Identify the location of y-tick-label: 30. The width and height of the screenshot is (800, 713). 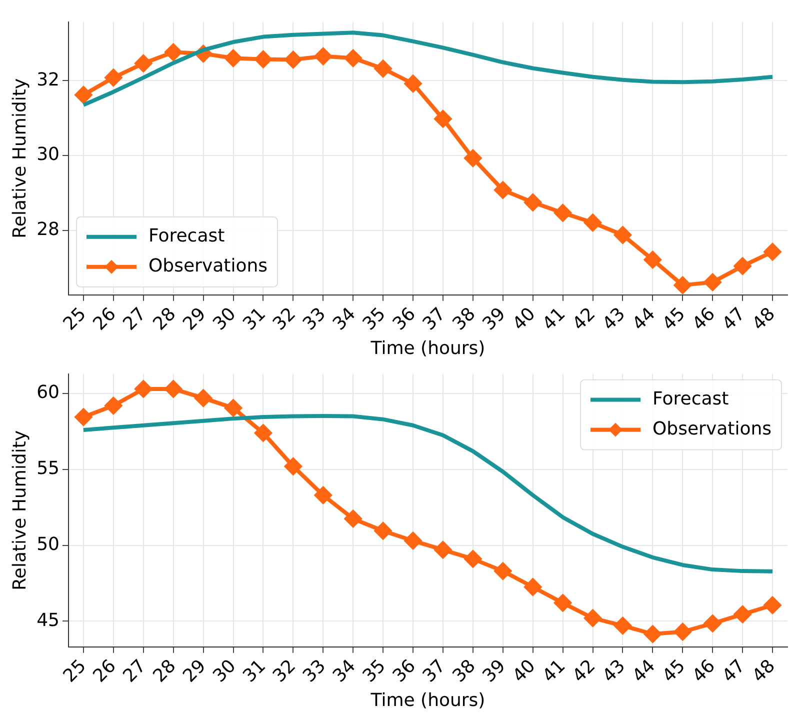
(48, 155).